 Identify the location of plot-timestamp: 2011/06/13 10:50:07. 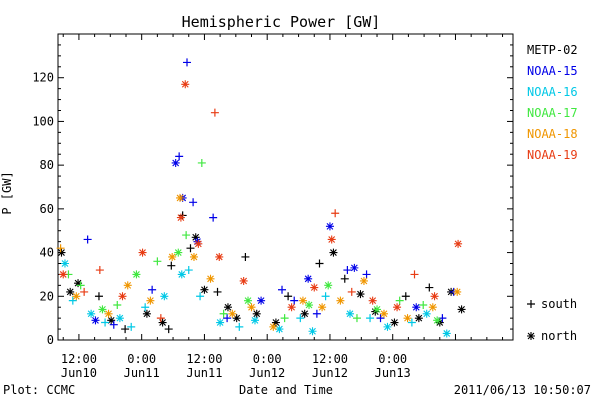
(522, 390).